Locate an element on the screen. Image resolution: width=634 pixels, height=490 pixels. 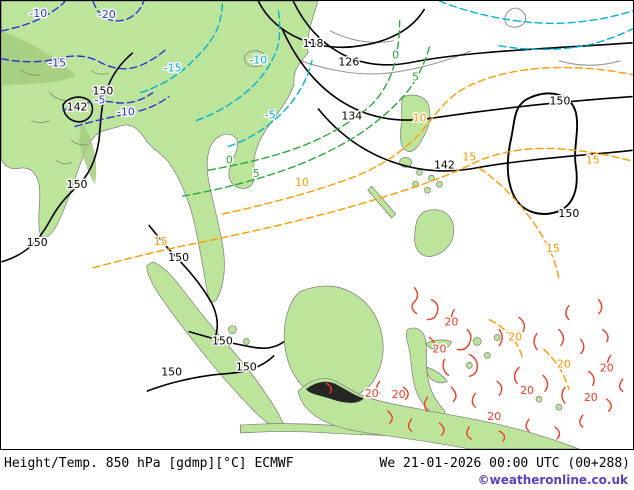
height-contour-label: 126 is located at coordinates (348, 62).